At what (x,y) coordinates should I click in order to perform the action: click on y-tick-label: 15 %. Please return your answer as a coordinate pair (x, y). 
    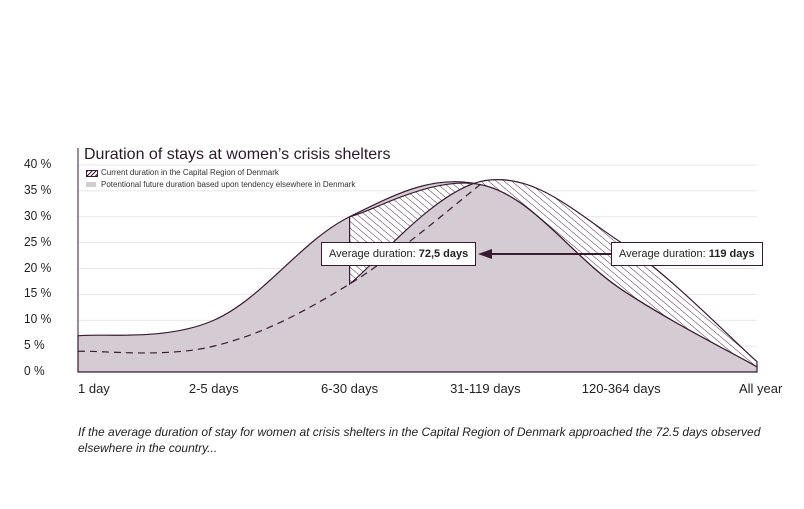
    Looking at the image, I should click on (38, 293).